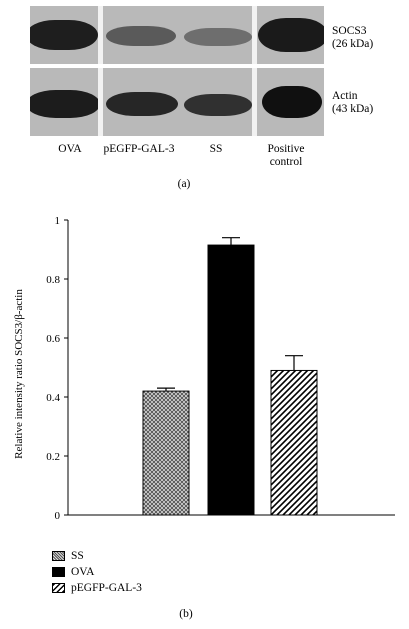  What do you see at coordinates (139, 149) in the screenshot?
I see `lane-label-pegfp: pEGFP-GAL-3` at bounding box center [139, 149].